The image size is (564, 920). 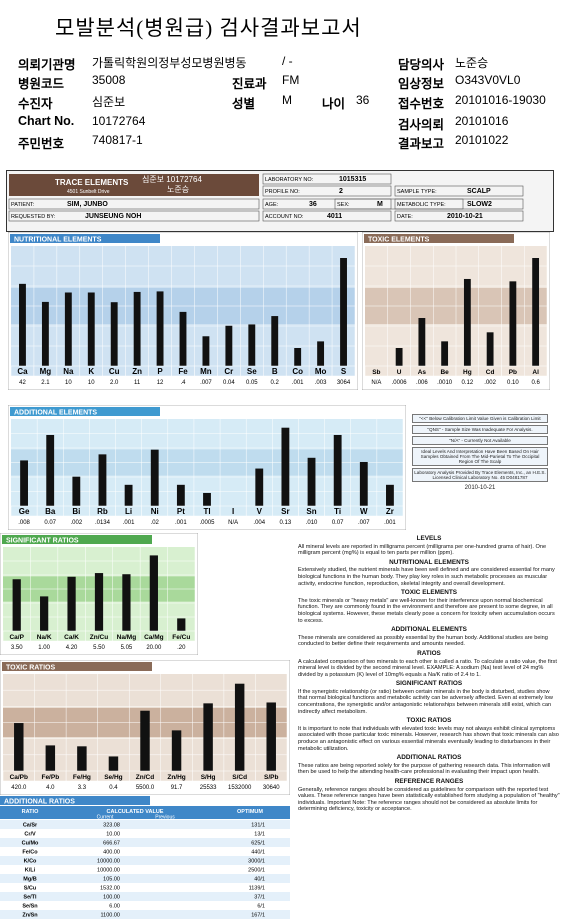 I want to click on field-label: 임상정보, so click(x=421, y=84).